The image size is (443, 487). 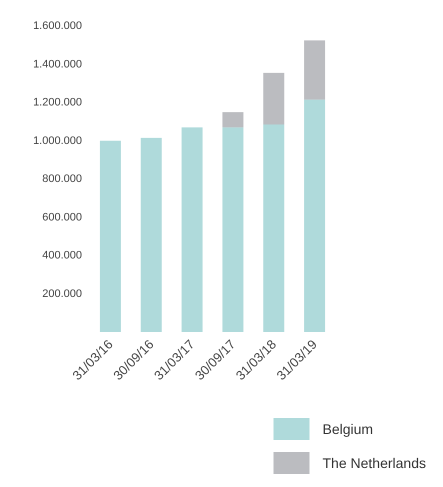 What do you see at coordinates (57, 102) in the screenshot?
I see `y-tick-label: 1.200.000` at bounding box center [57, 102].